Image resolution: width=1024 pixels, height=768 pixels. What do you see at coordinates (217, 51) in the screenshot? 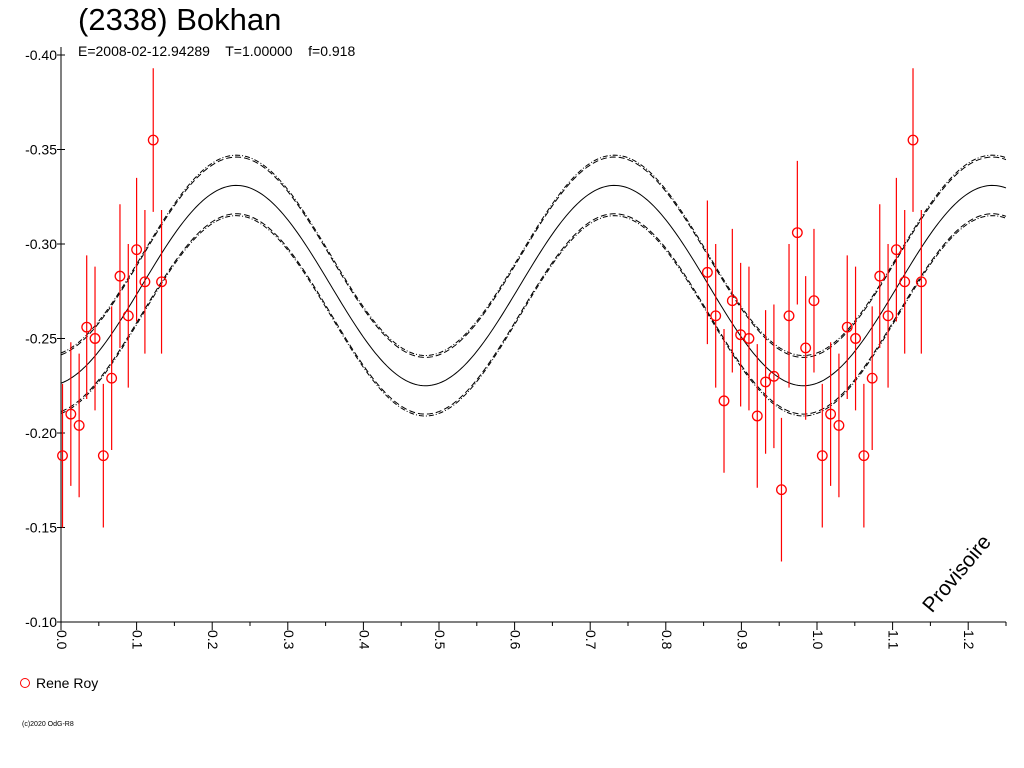
I see `chart-subtitle: E=2008-02-12.94289 T=1.00000 f=0.918` at bounding box center [217, 51].